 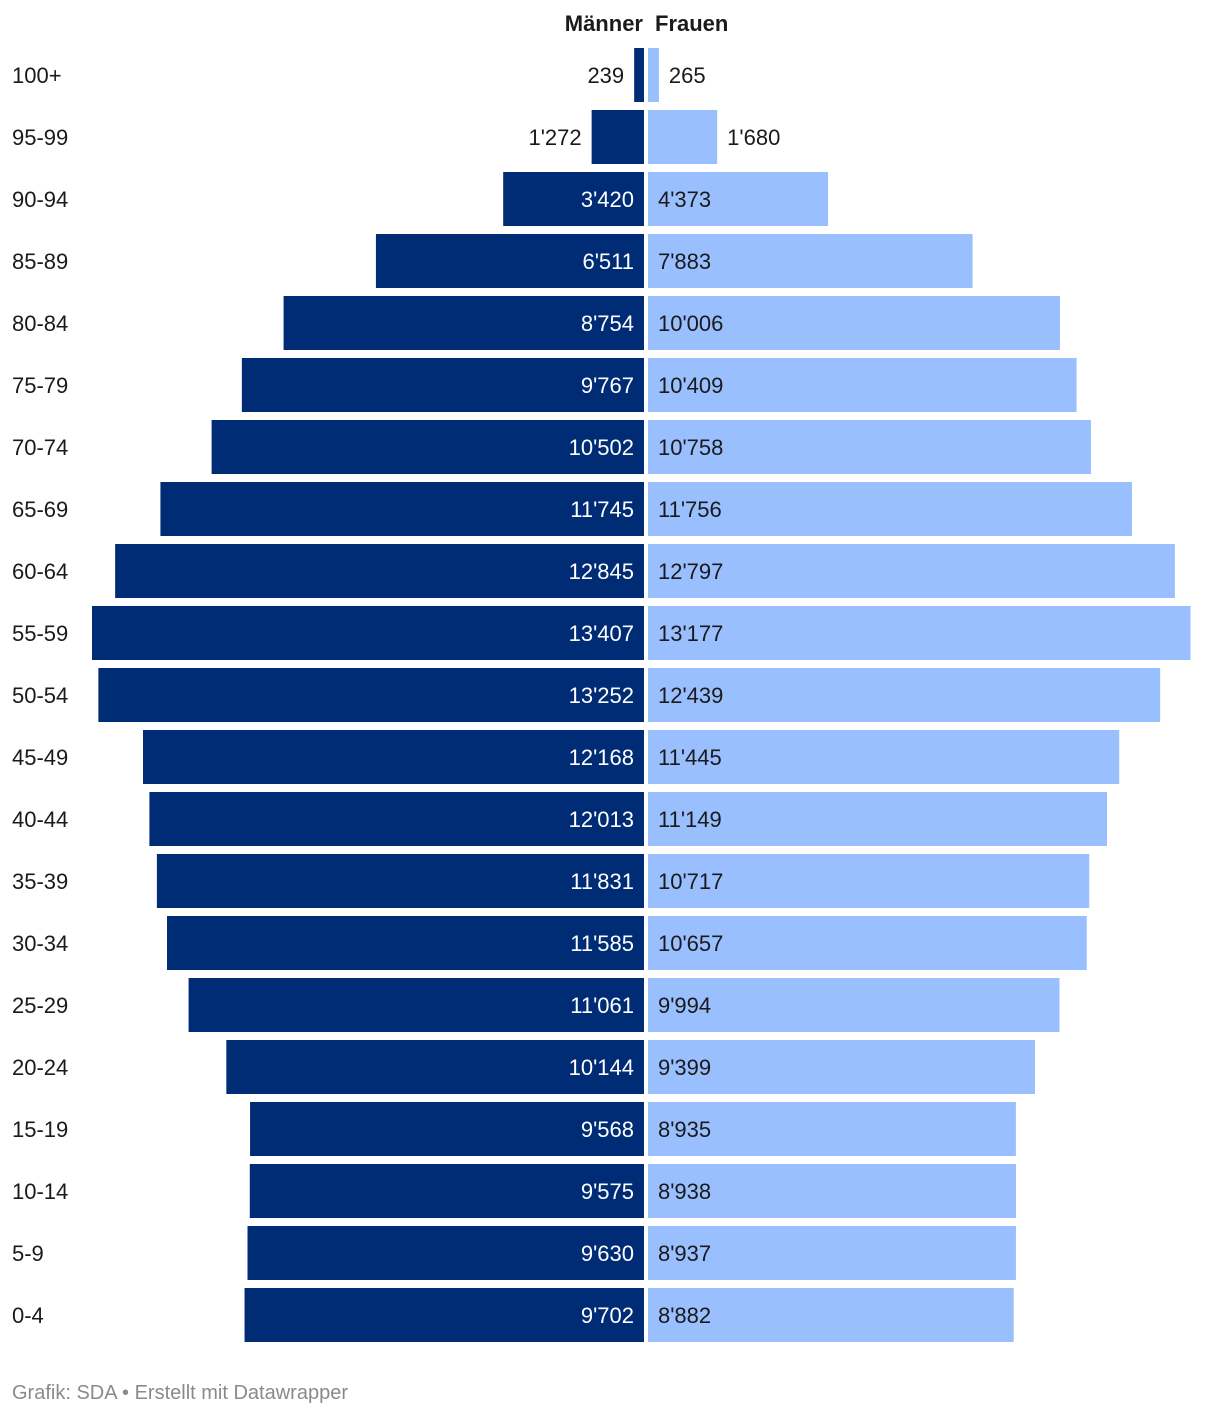 I want to click on value-label-maenner: 12'168, so click(x=601, y=757).